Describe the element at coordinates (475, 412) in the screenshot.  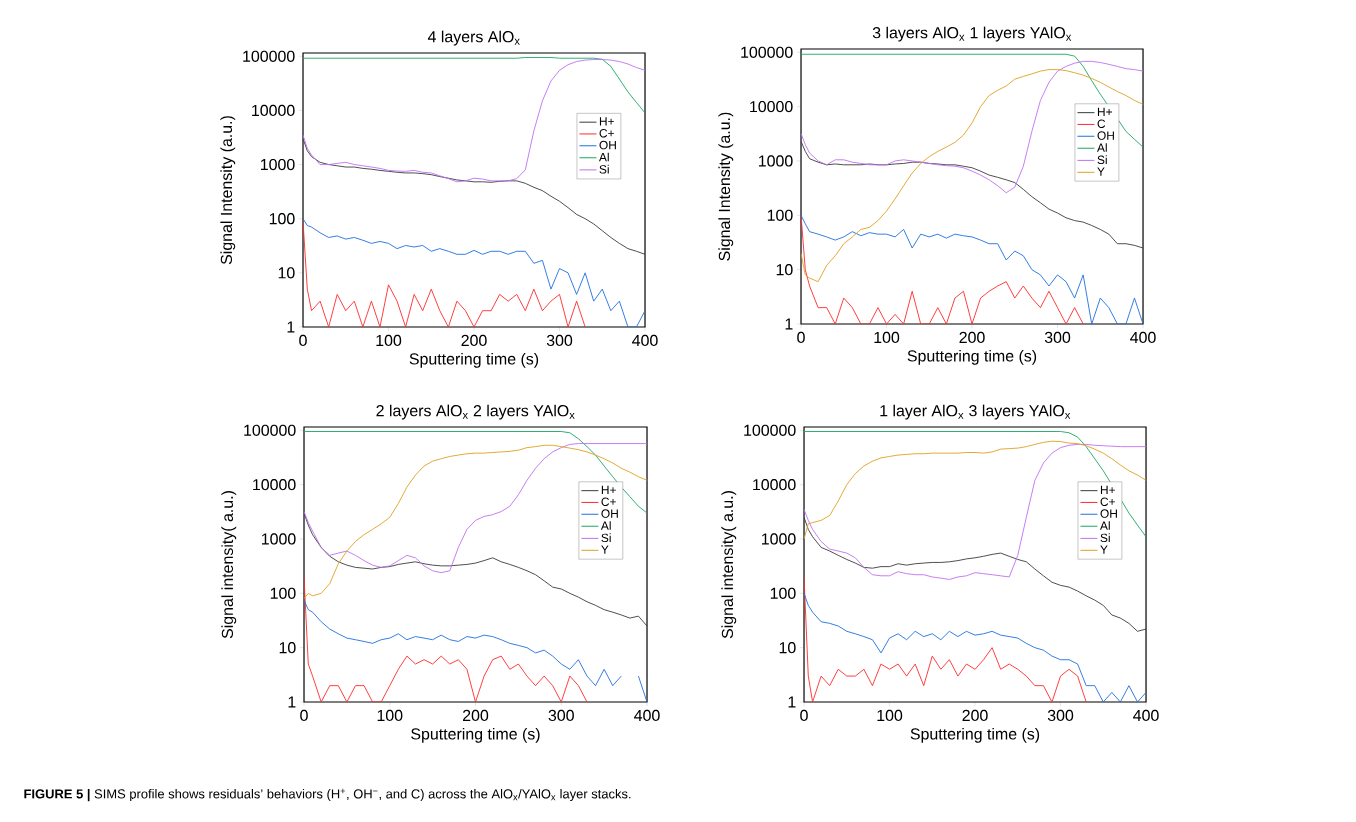
I see `chart-title: 2 layers AlO$_{x}$ 2 layers YAlO$_{x}$` at that location.